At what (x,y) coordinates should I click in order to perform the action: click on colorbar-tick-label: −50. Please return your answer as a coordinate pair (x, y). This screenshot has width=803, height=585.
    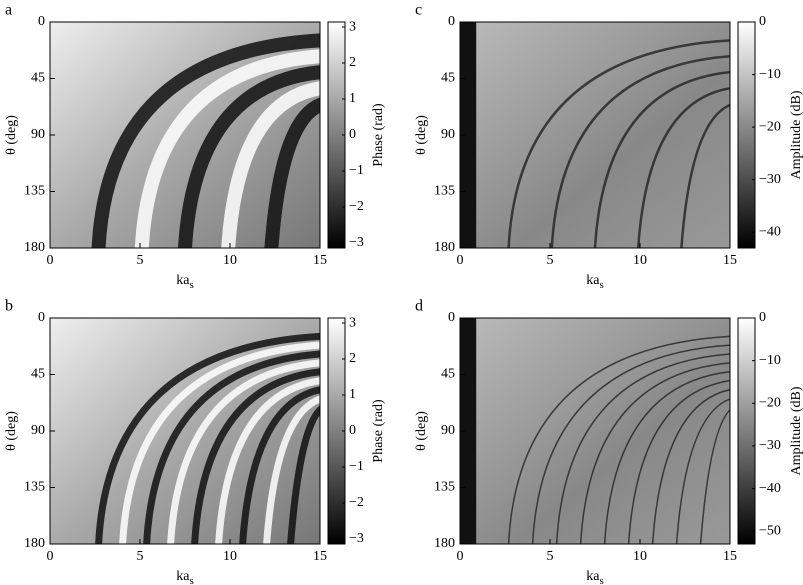
    Looking at the image, I should click on (770, 530).